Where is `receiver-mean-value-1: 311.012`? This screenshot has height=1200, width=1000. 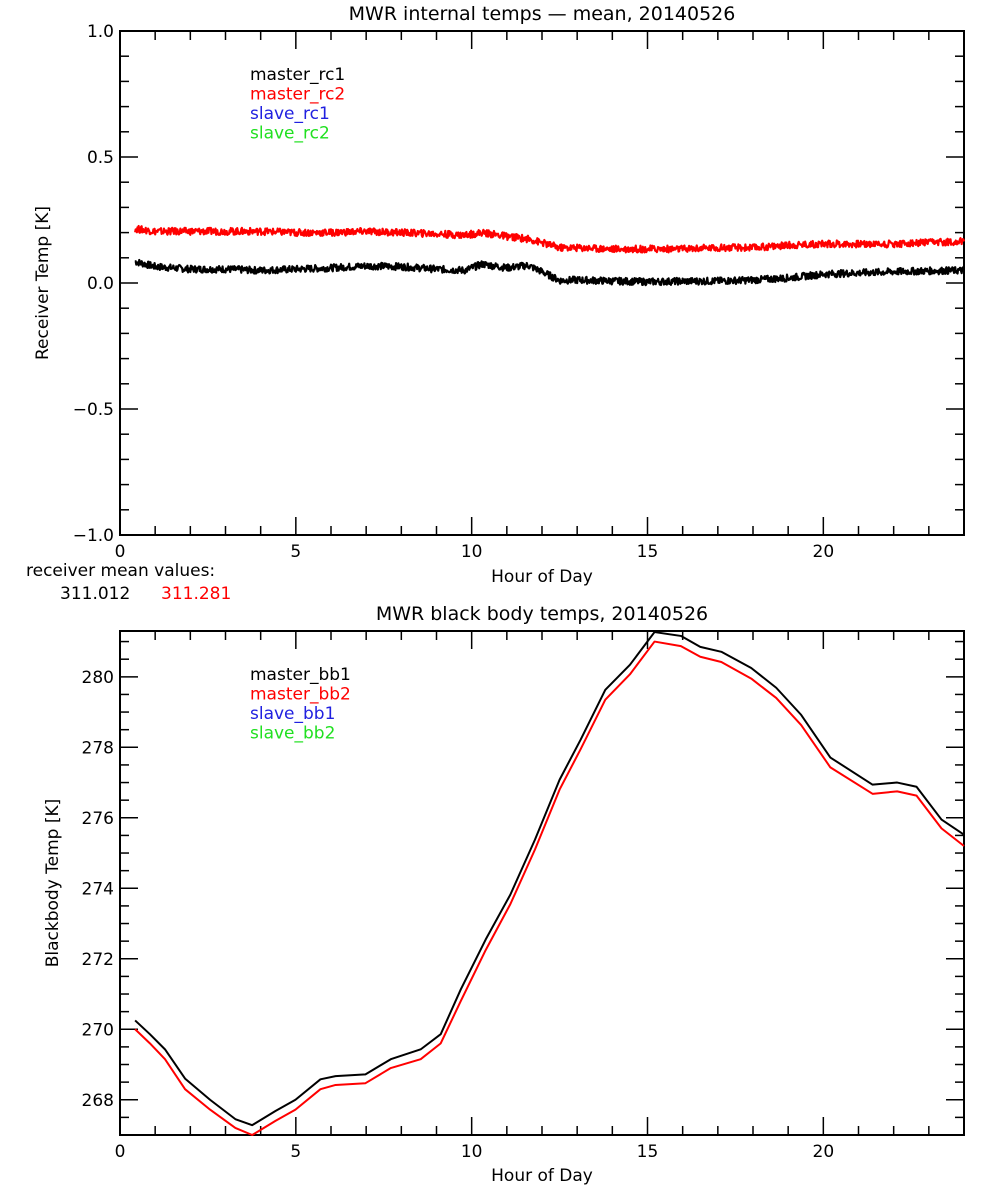 receiver-mean-value-1: 311.012 is located at coordinates (95, 594).